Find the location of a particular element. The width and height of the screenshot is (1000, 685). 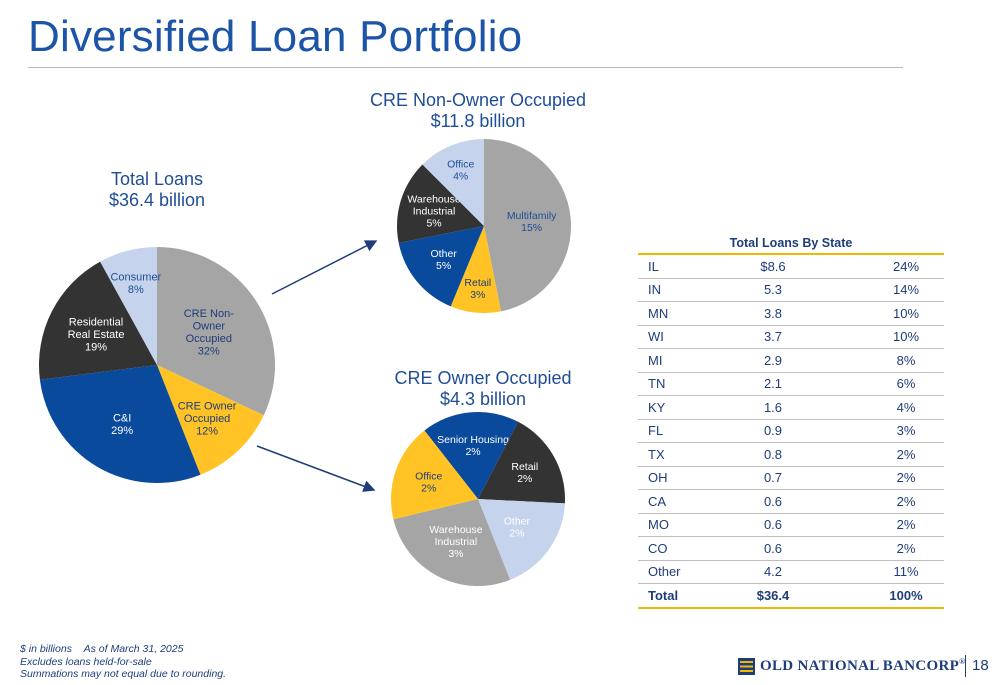

title-divider is located at coordinates (465, 67).